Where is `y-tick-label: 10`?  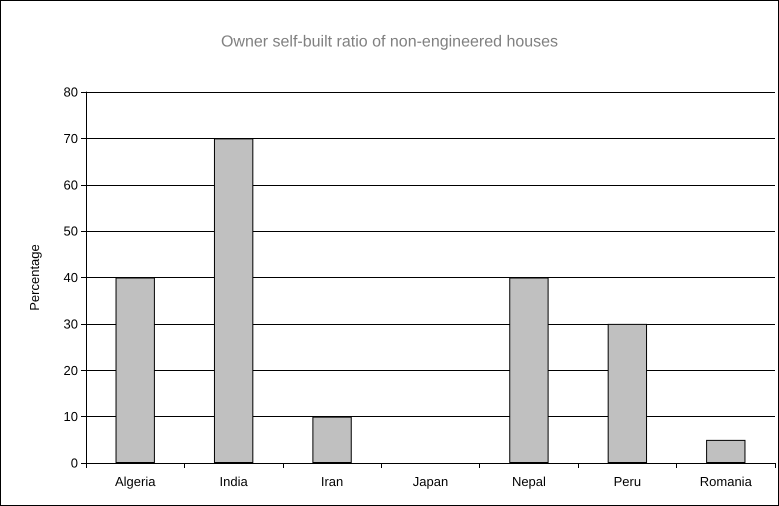 y-tick-label: 10 is located at coordinates (71, 416).